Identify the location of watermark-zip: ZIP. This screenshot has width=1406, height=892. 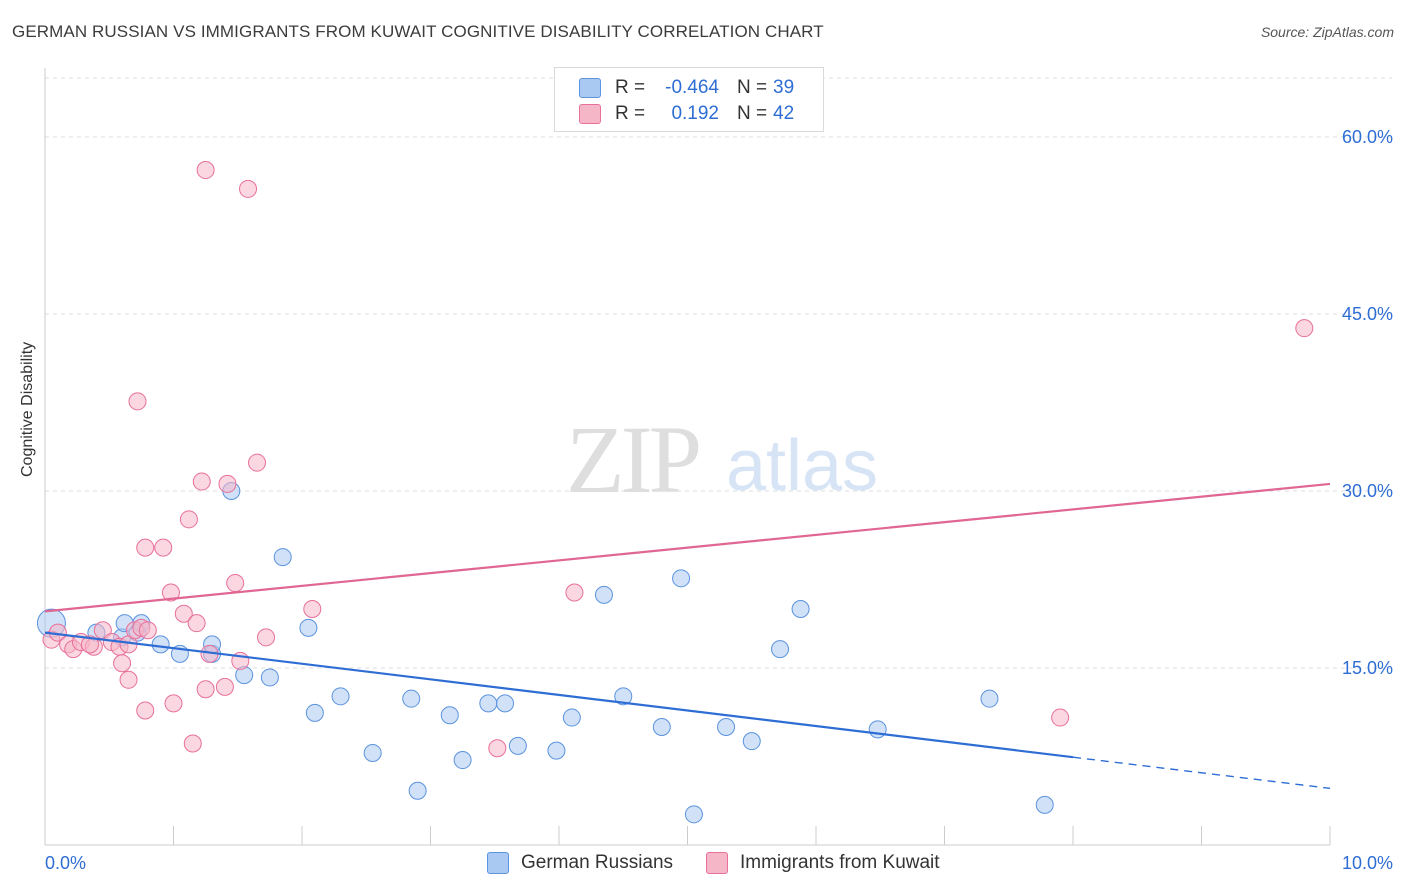
(632, 459).